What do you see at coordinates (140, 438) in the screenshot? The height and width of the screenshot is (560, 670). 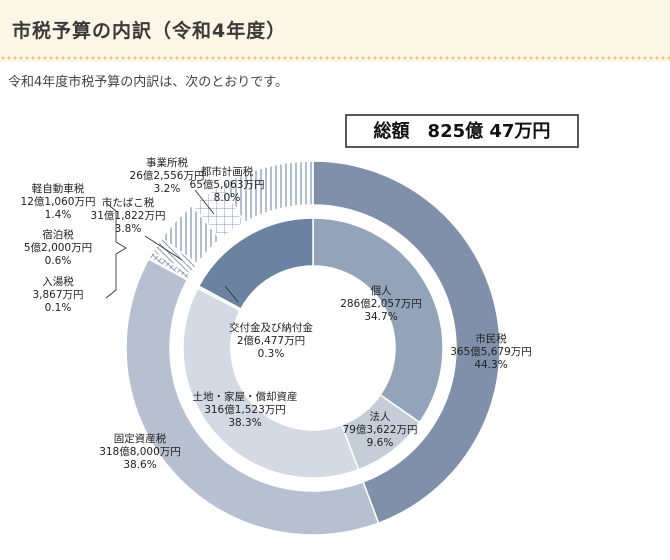 I see `label-kotei-shisanzei-name: 固定資産税` at bounding box center [140, 438].